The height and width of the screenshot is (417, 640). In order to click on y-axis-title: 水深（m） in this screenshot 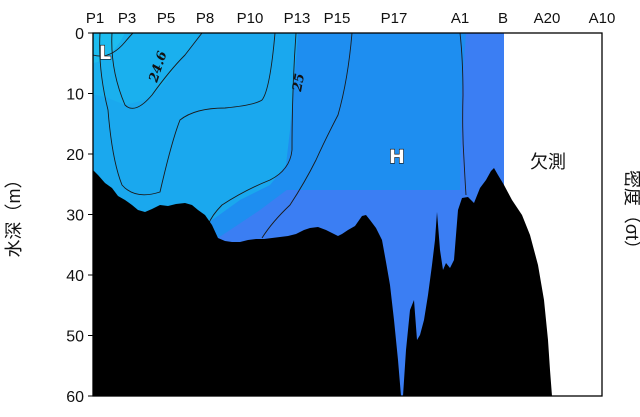, I will do `click(14, 214)`.